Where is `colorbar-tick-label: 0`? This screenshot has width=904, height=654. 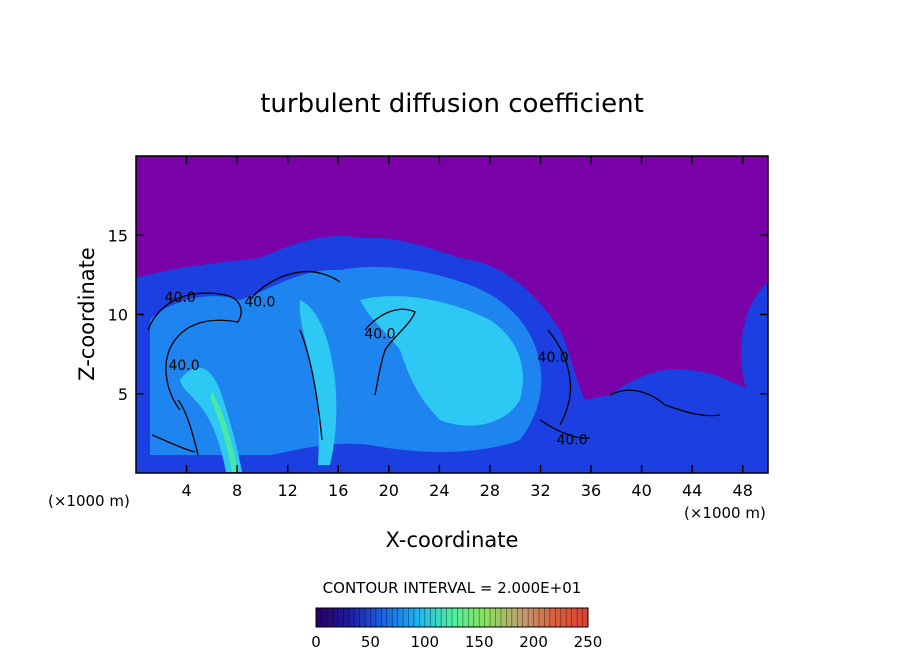 colorbar-tick-label: 0 is located at coordinates (316, 642).